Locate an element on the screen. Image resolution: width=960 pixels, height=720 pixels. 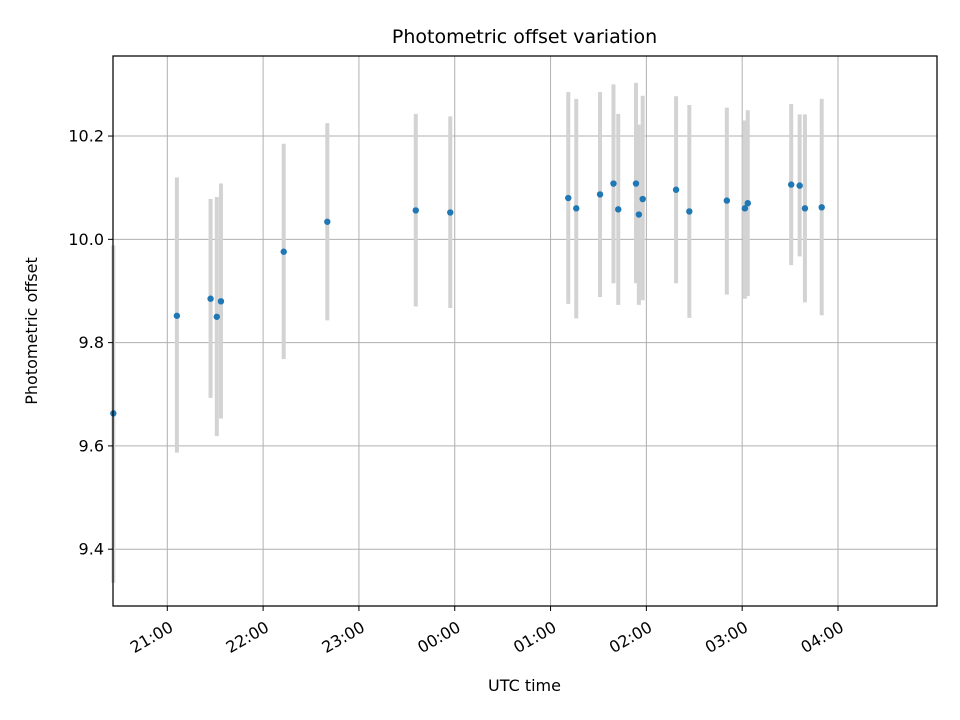
y-tick-label: 9.4 is located at coordinates (91, 549).